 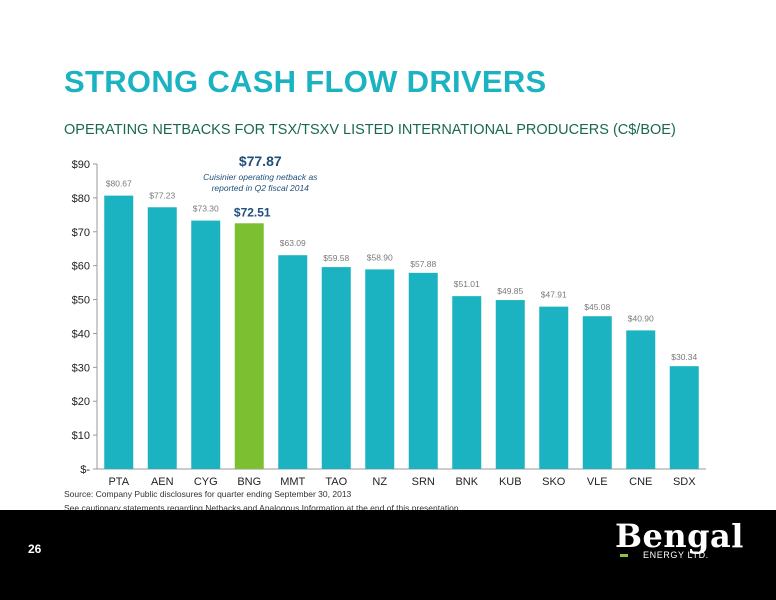 What do you see at coordinates (293, 243) in the screenshot?
I see `data-label: $63.09` at bounding box center [293, 243].